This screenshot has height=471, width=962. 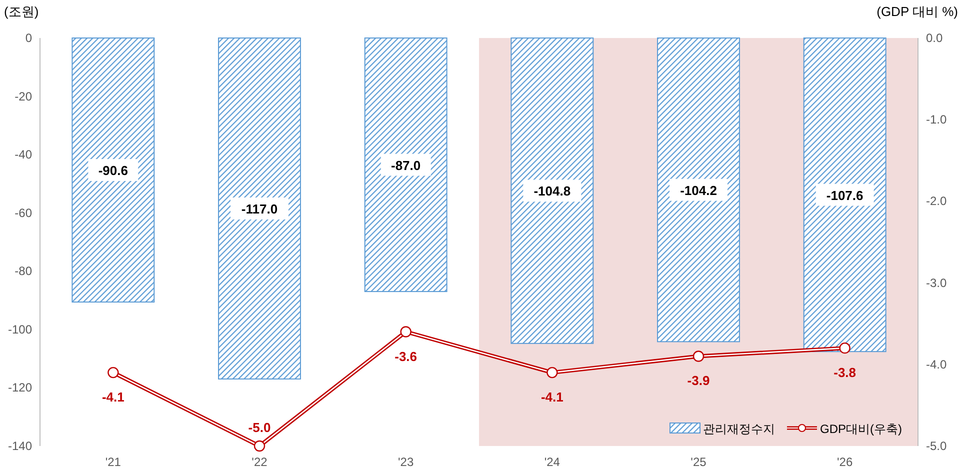 What do you see at coordinates (937, 283) in the screenshot?
I see `y2-tick-label: -3.0` at bounding box center [937, 283].